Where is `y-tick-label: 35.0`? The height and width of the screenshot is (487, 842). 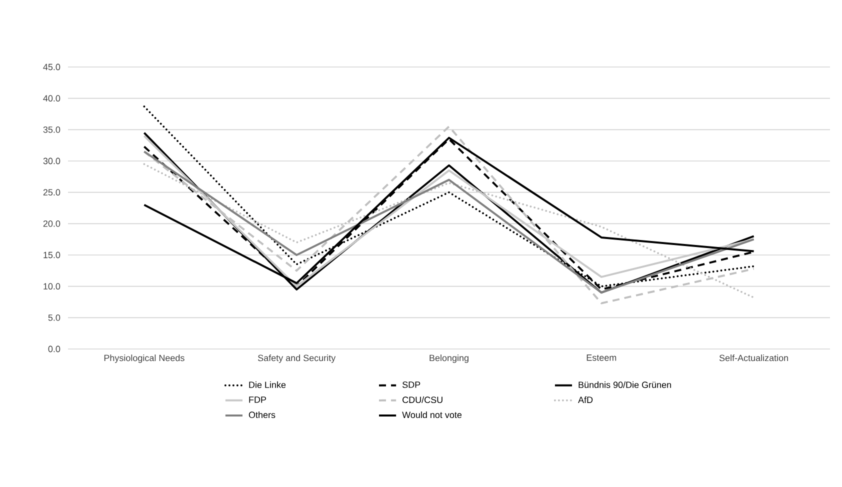
y-tick-label: 35.0 is located at coordinates (51, 129).